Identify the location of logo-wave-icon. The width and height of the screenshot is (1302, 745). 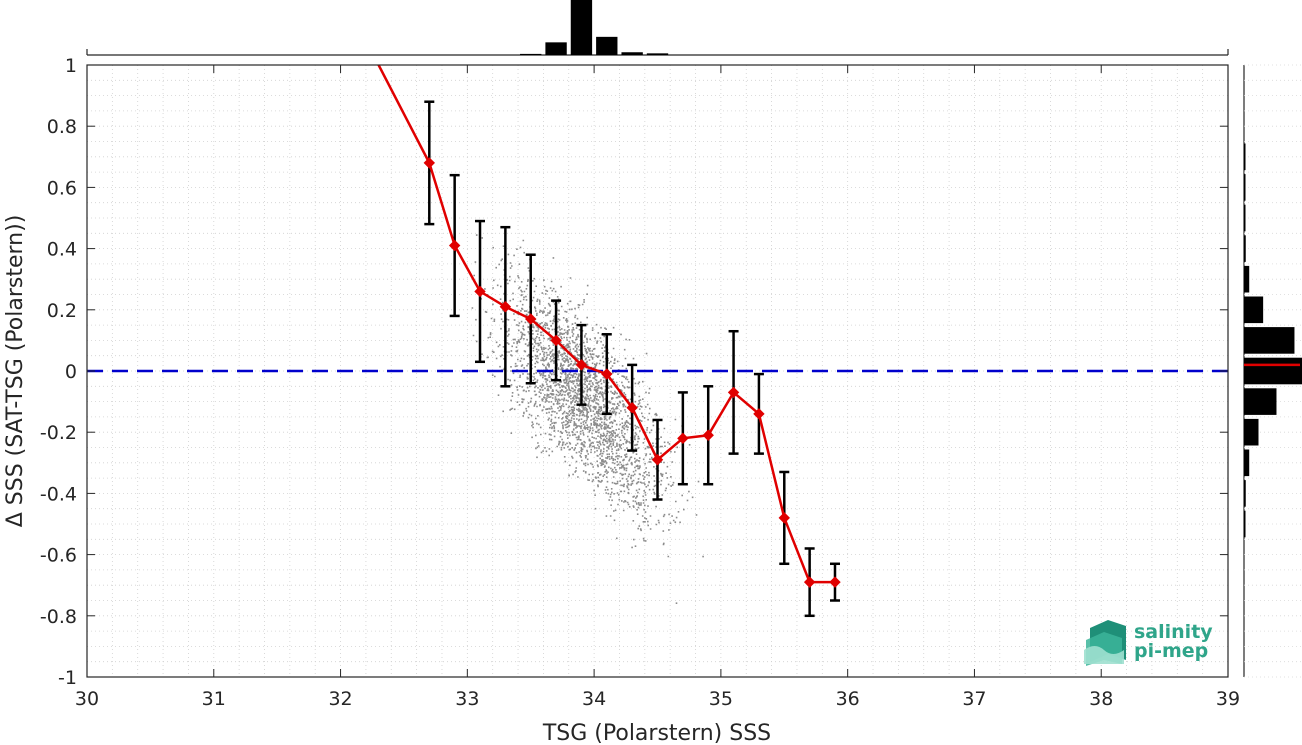
(1105, 643).